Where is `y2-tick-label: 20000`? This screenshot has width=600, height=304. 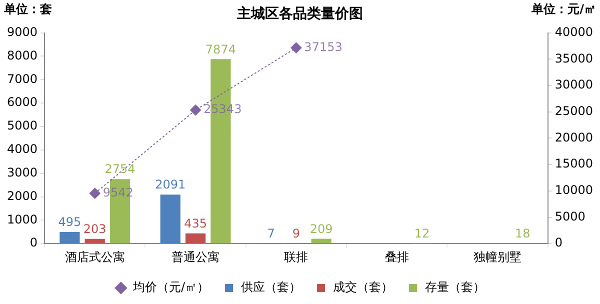 y2-tick-label: 20000 is located at coordinates (574, 137).